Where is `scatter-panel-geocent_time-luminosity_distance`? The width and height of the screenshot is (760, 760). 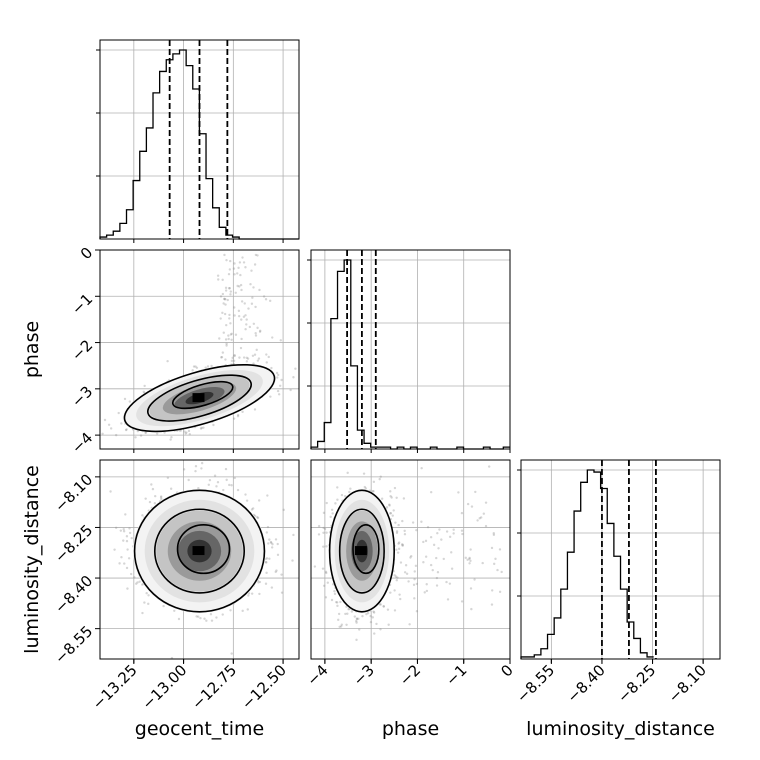
scatter-panel-geocent_time-luminosity_distance is located at coordinates (199, 559).